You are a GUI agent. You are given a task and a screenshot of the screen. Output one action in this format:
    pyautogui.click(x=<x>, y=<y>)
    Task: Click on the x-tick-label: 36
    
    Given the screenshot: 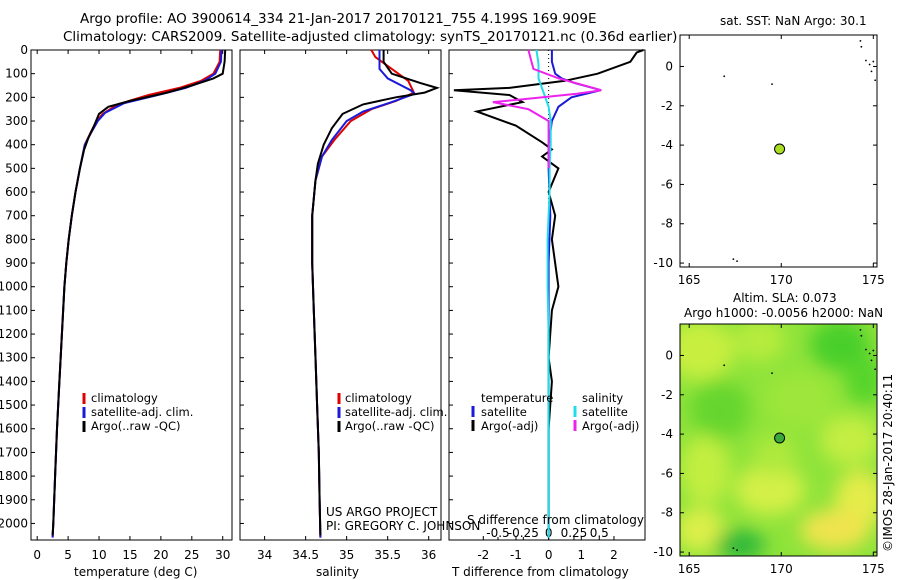 What is the action you would take?
    pyautogui.click(x=428, y=555)
    